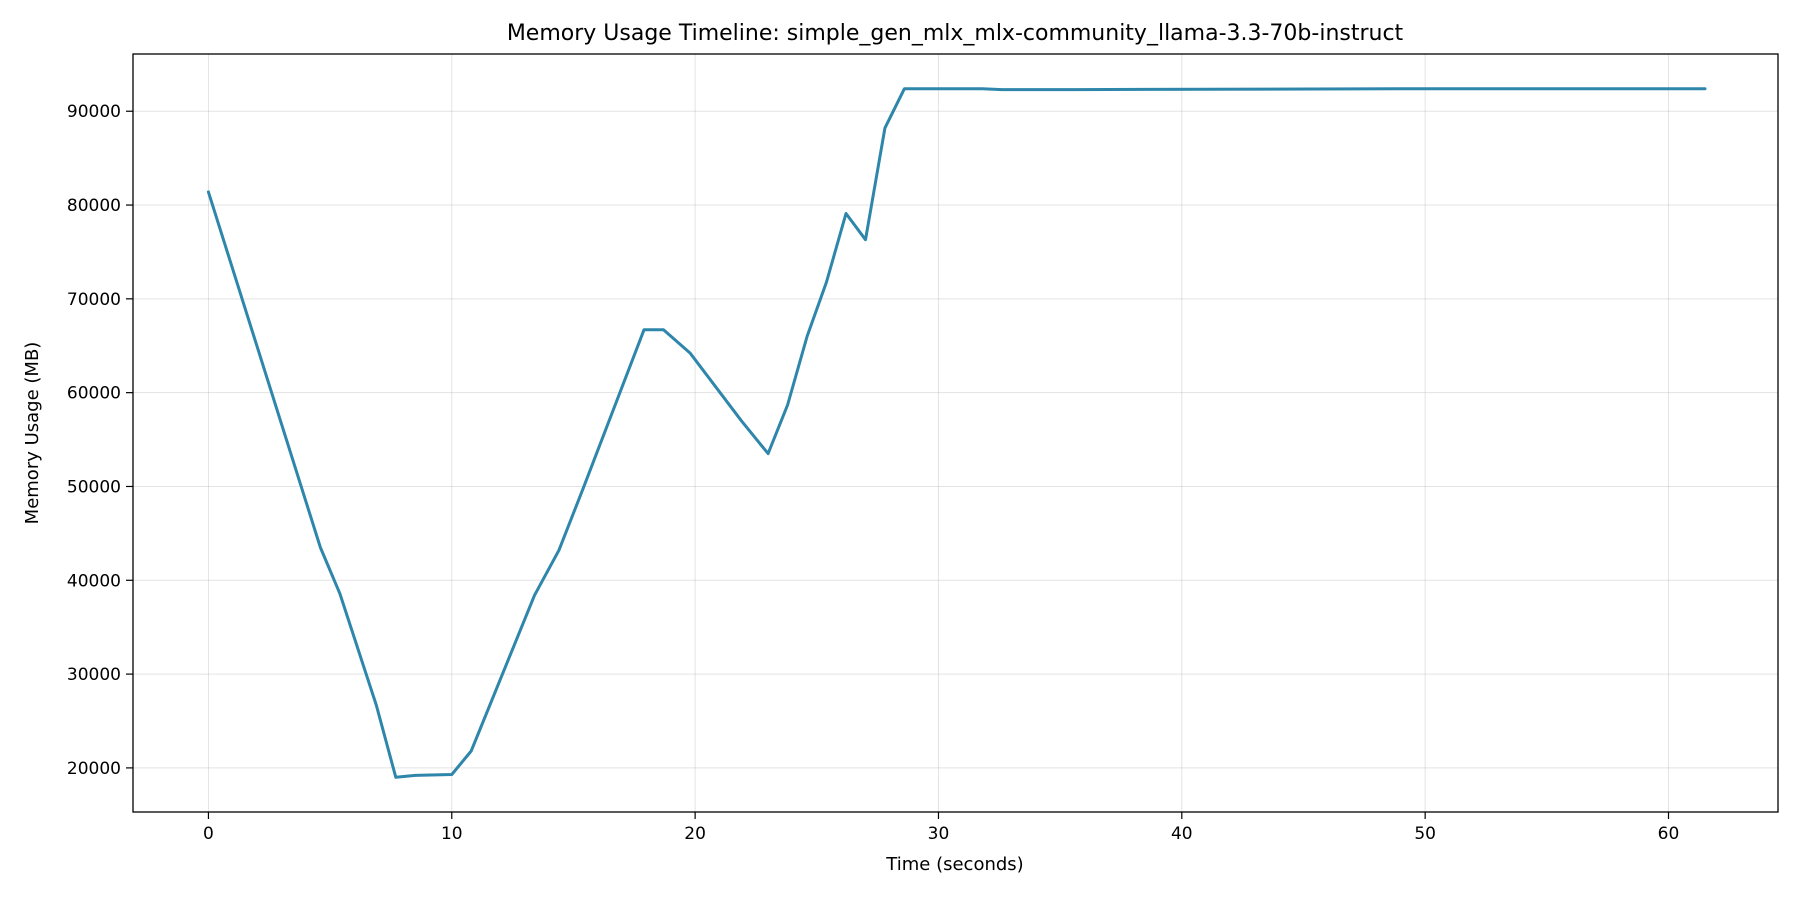 Image resolution: width=1800 pixels, height=904 pixels. What do you see at coordinates (208, 834) in the screenshot?
I see `x-tick-label: 0` at bounding box center [208, 834].